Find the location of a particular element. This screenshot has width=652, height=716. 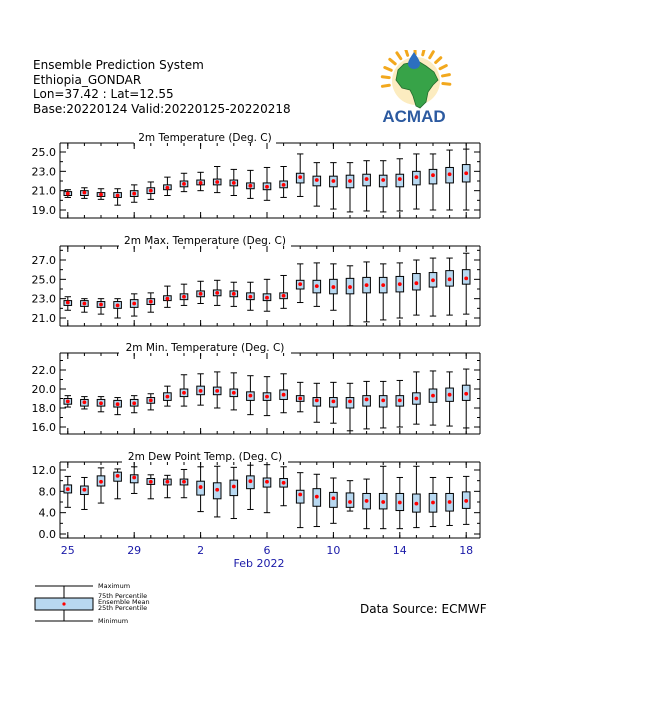

panel-title: 2m Temperature (Deg. C) is located at coordinates (205, 138).